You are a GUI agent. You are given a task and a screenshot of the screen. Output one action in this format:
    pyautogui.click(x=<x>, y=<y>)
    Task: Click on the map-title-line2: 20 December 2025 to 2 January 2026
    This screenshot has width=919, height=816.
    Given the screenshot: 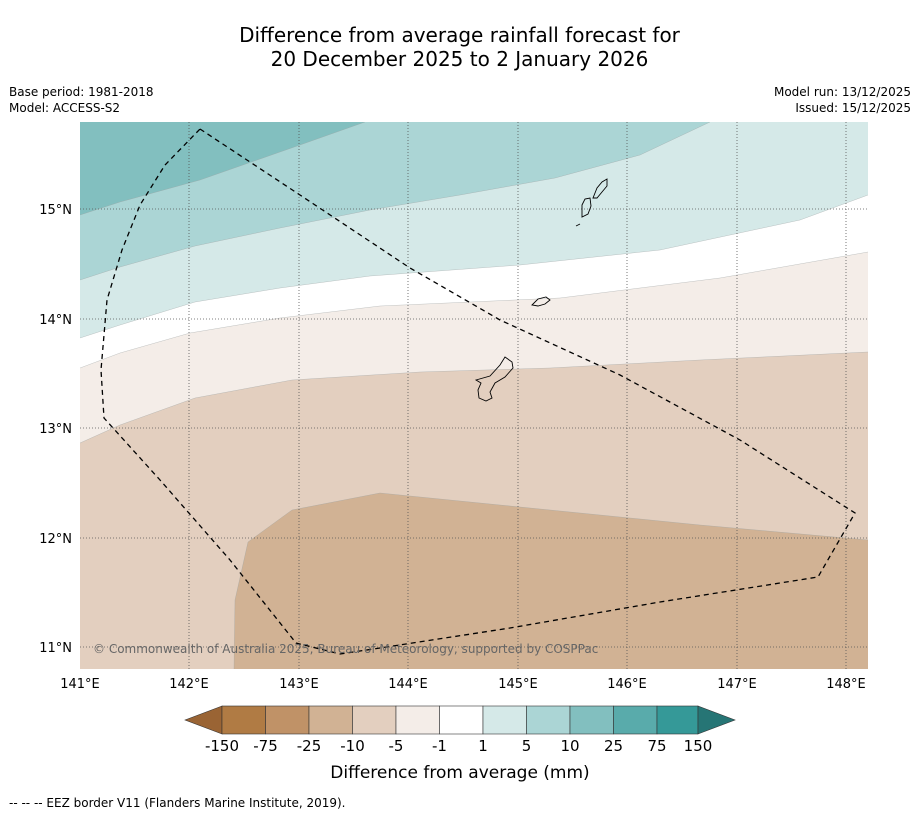 What is the action you would take?
    pyautogui.click(x=459, y=59)
    